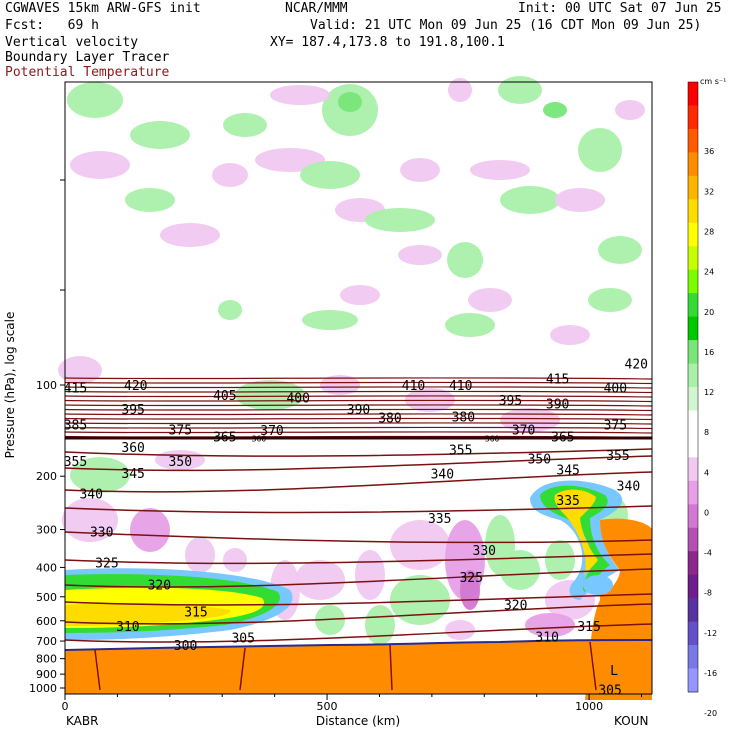 The image size is (740, 740). Describe the element at coordinates (387, 42) in the screenshot. I see `cross-section-xy: XY= 187.4,173.8 to 191.8,100.1` at that location.